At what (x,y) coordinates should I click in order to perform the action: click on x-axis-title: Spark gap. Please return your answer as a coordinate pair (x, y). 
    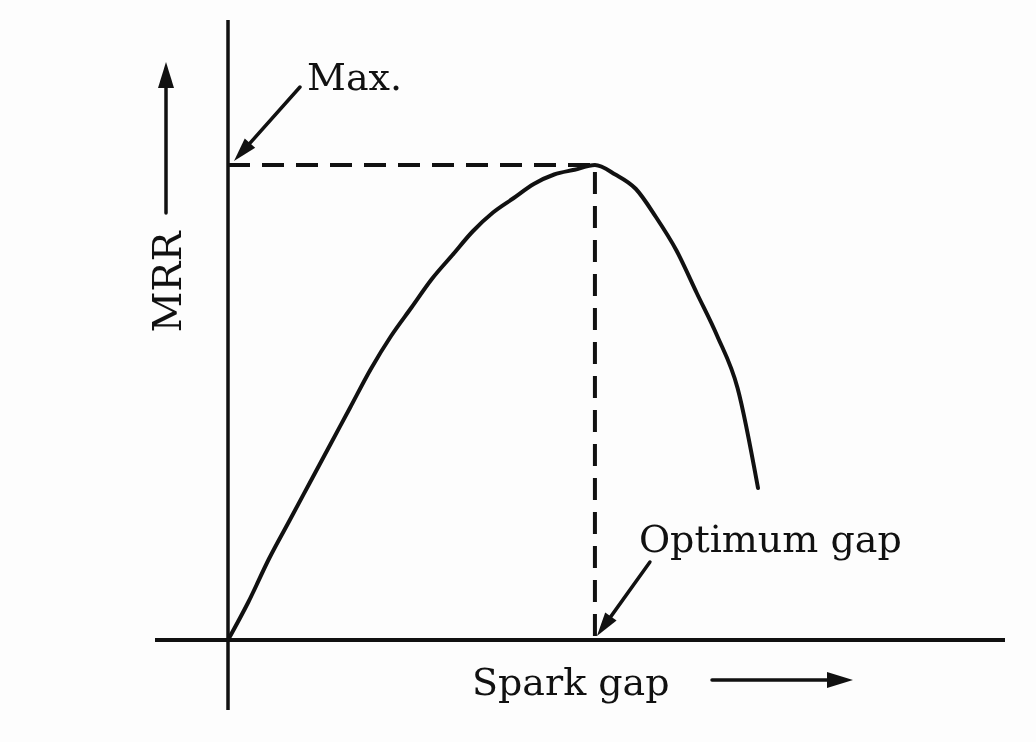
    Looking at the image, I should click on (571, 682).